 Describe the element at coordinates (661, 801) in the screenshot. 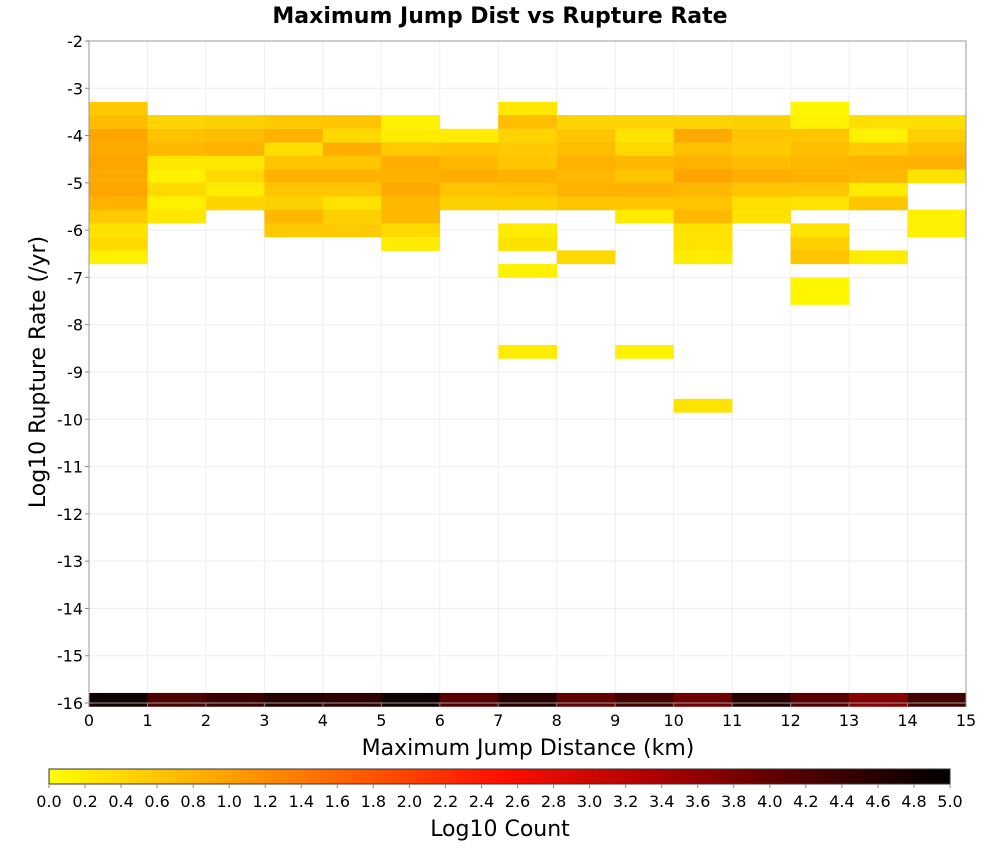

I see `colorbar-tick-label: 3.4` at that location.